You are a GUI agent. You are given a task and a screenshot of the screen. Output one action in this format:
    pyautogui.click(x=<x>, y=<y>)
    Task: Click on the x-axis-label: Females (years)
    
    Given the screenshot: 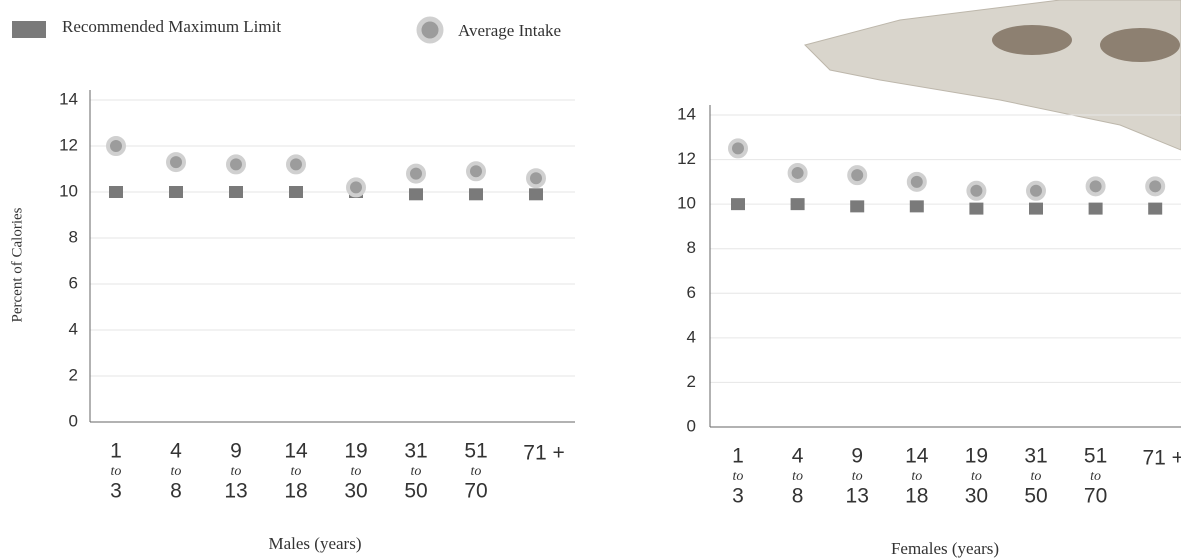 What is the action you would take?
    pyautogui.click(x=945, y=548)
    